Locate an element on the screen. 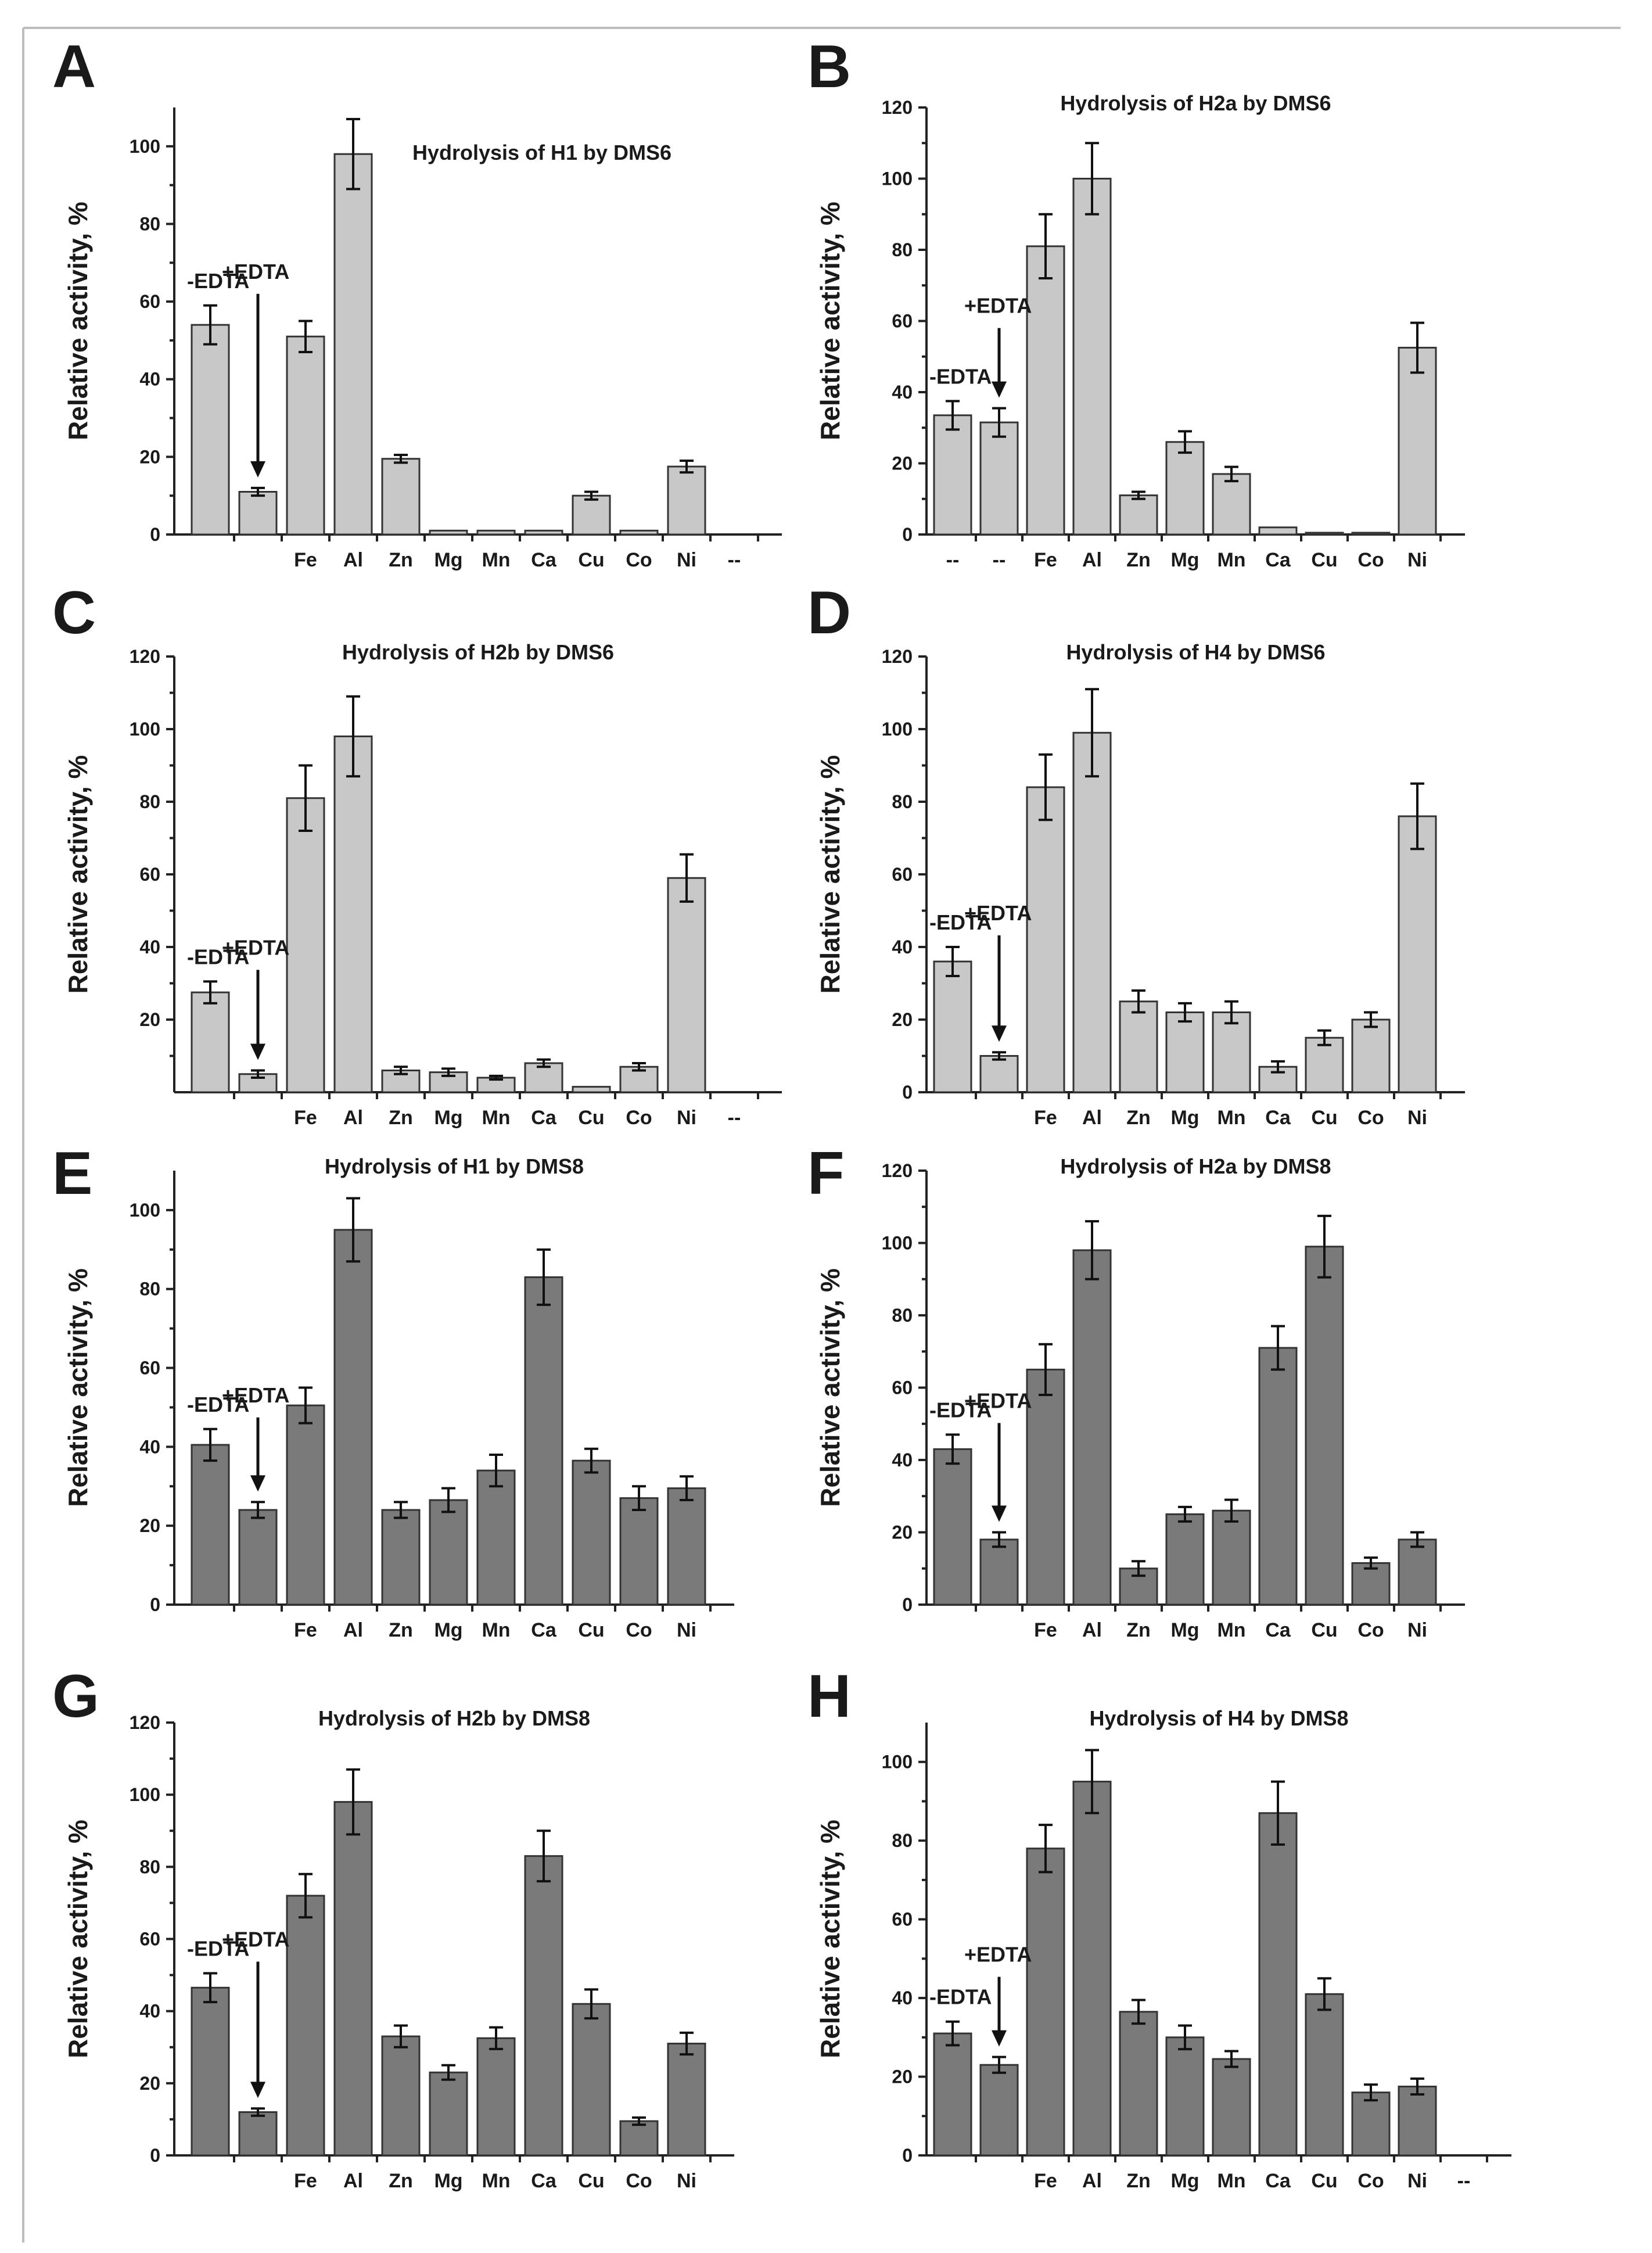 The height and width of the screenshot is (2253, 1652). x-tick-label: Mn is located at coordinates (1231, 1630).